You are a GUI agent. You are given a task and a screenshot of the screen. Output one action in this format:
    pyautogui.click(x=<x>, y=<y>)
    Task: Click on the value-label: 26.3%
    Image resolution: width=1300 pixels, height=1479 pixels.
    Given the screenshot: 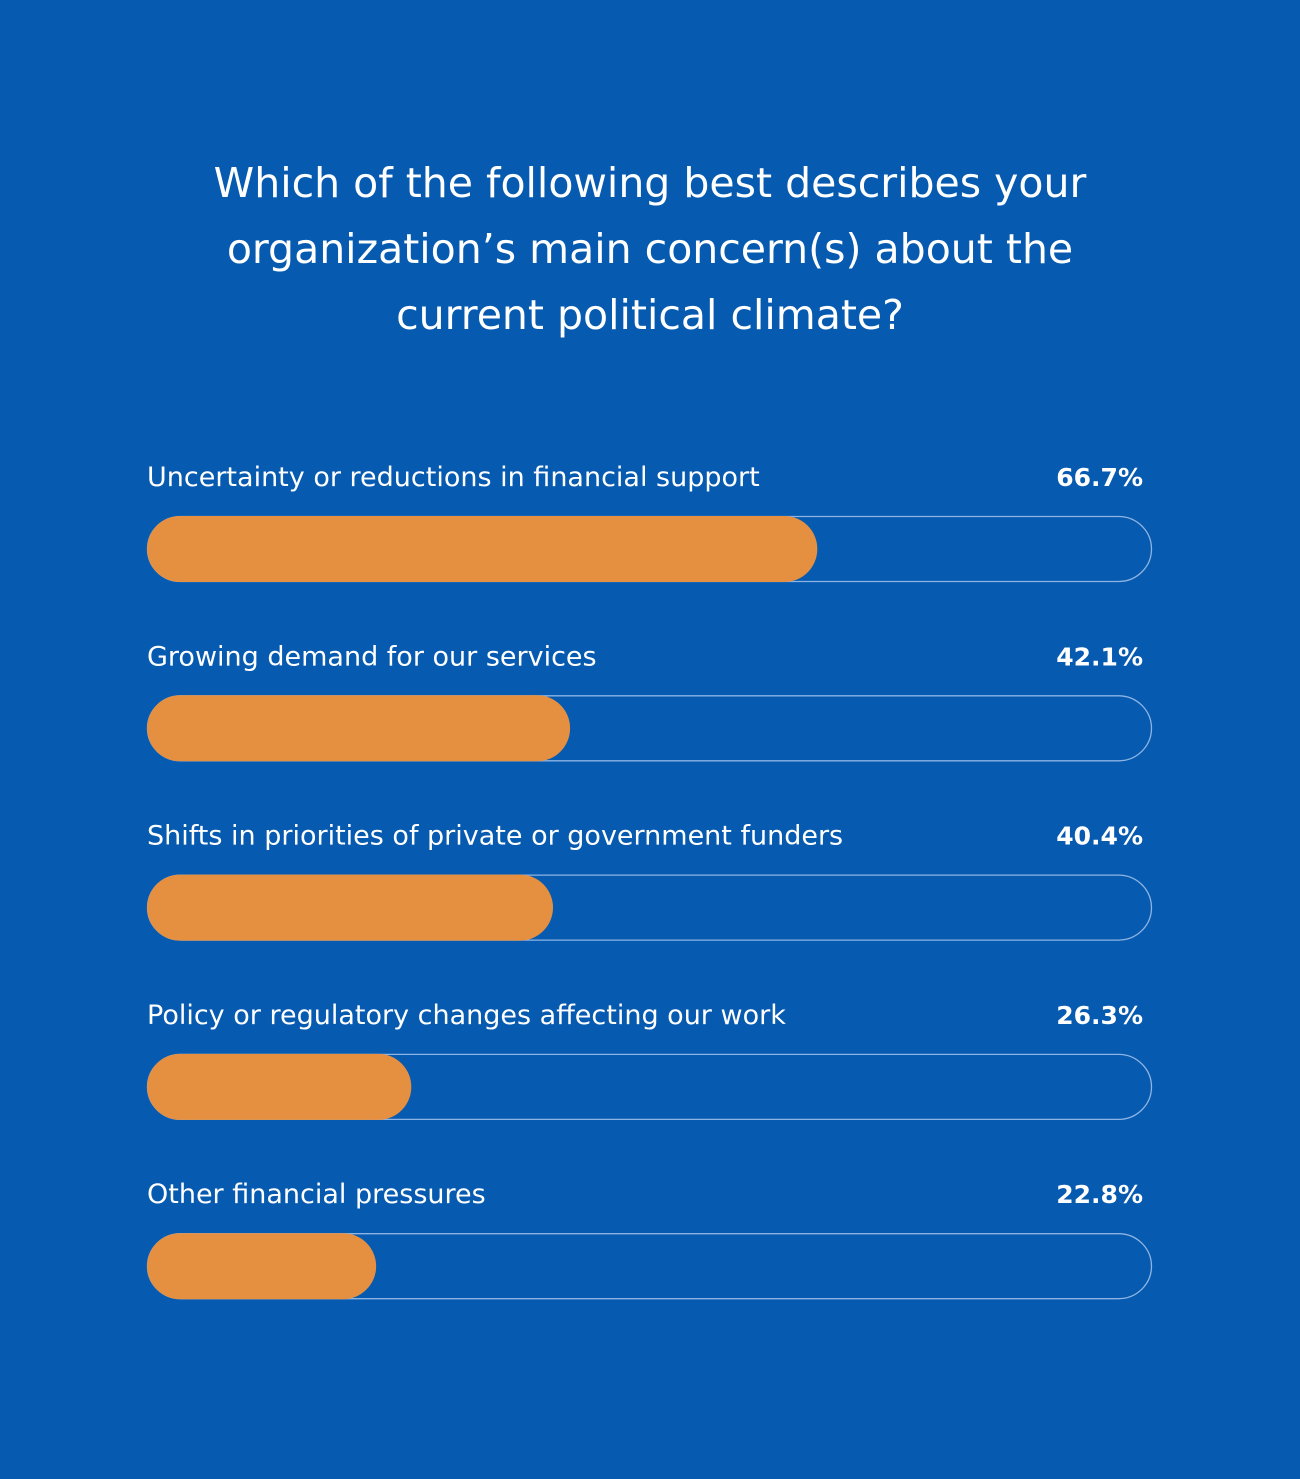 What is the action you would take?
    pyautogui.click(x=1099, y=1015)
    